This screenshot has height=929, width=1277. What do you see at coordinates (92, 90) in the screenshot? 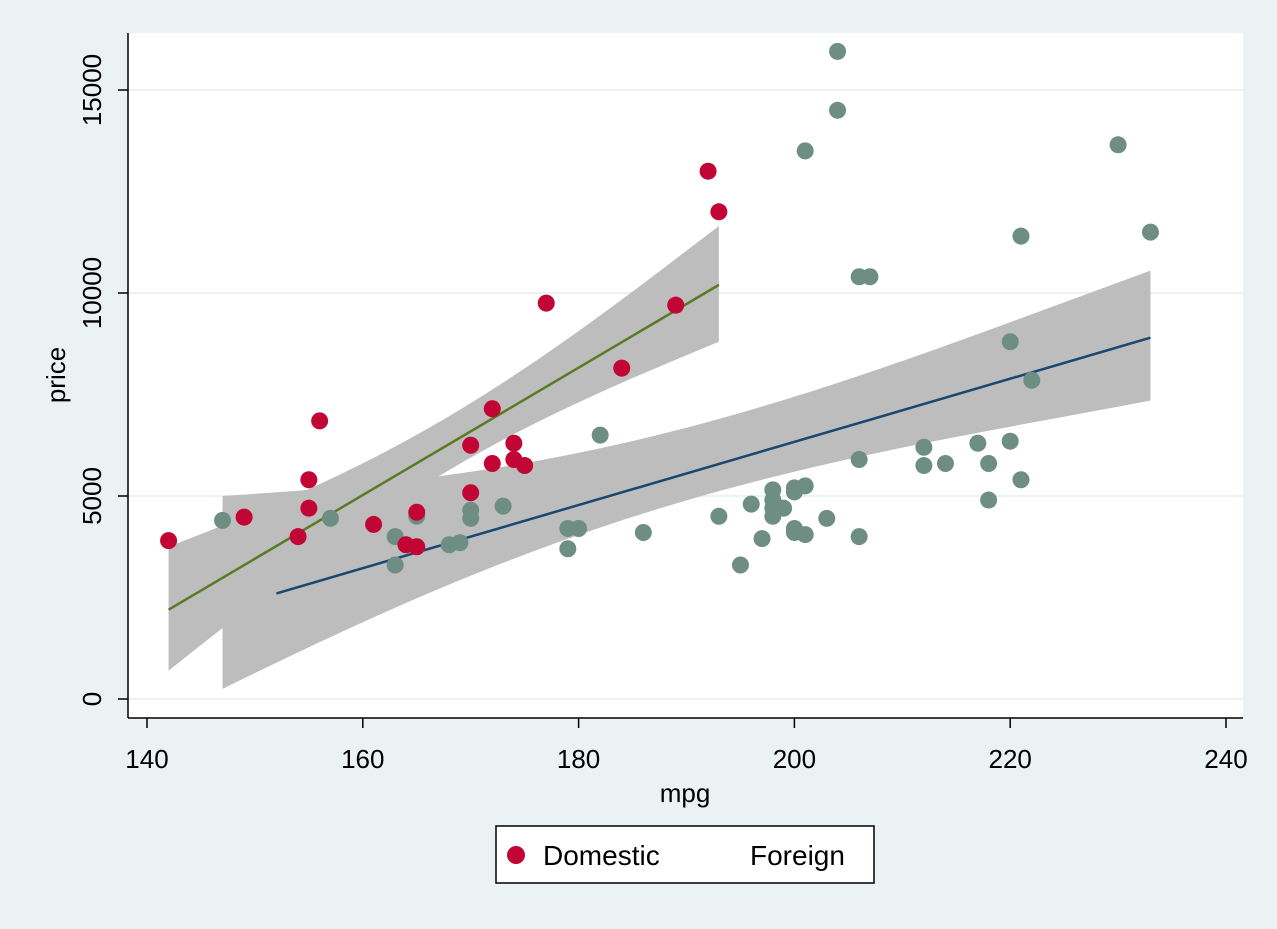
I see `y-tick-label-15000: 15000` at bounding box center [92, 90].